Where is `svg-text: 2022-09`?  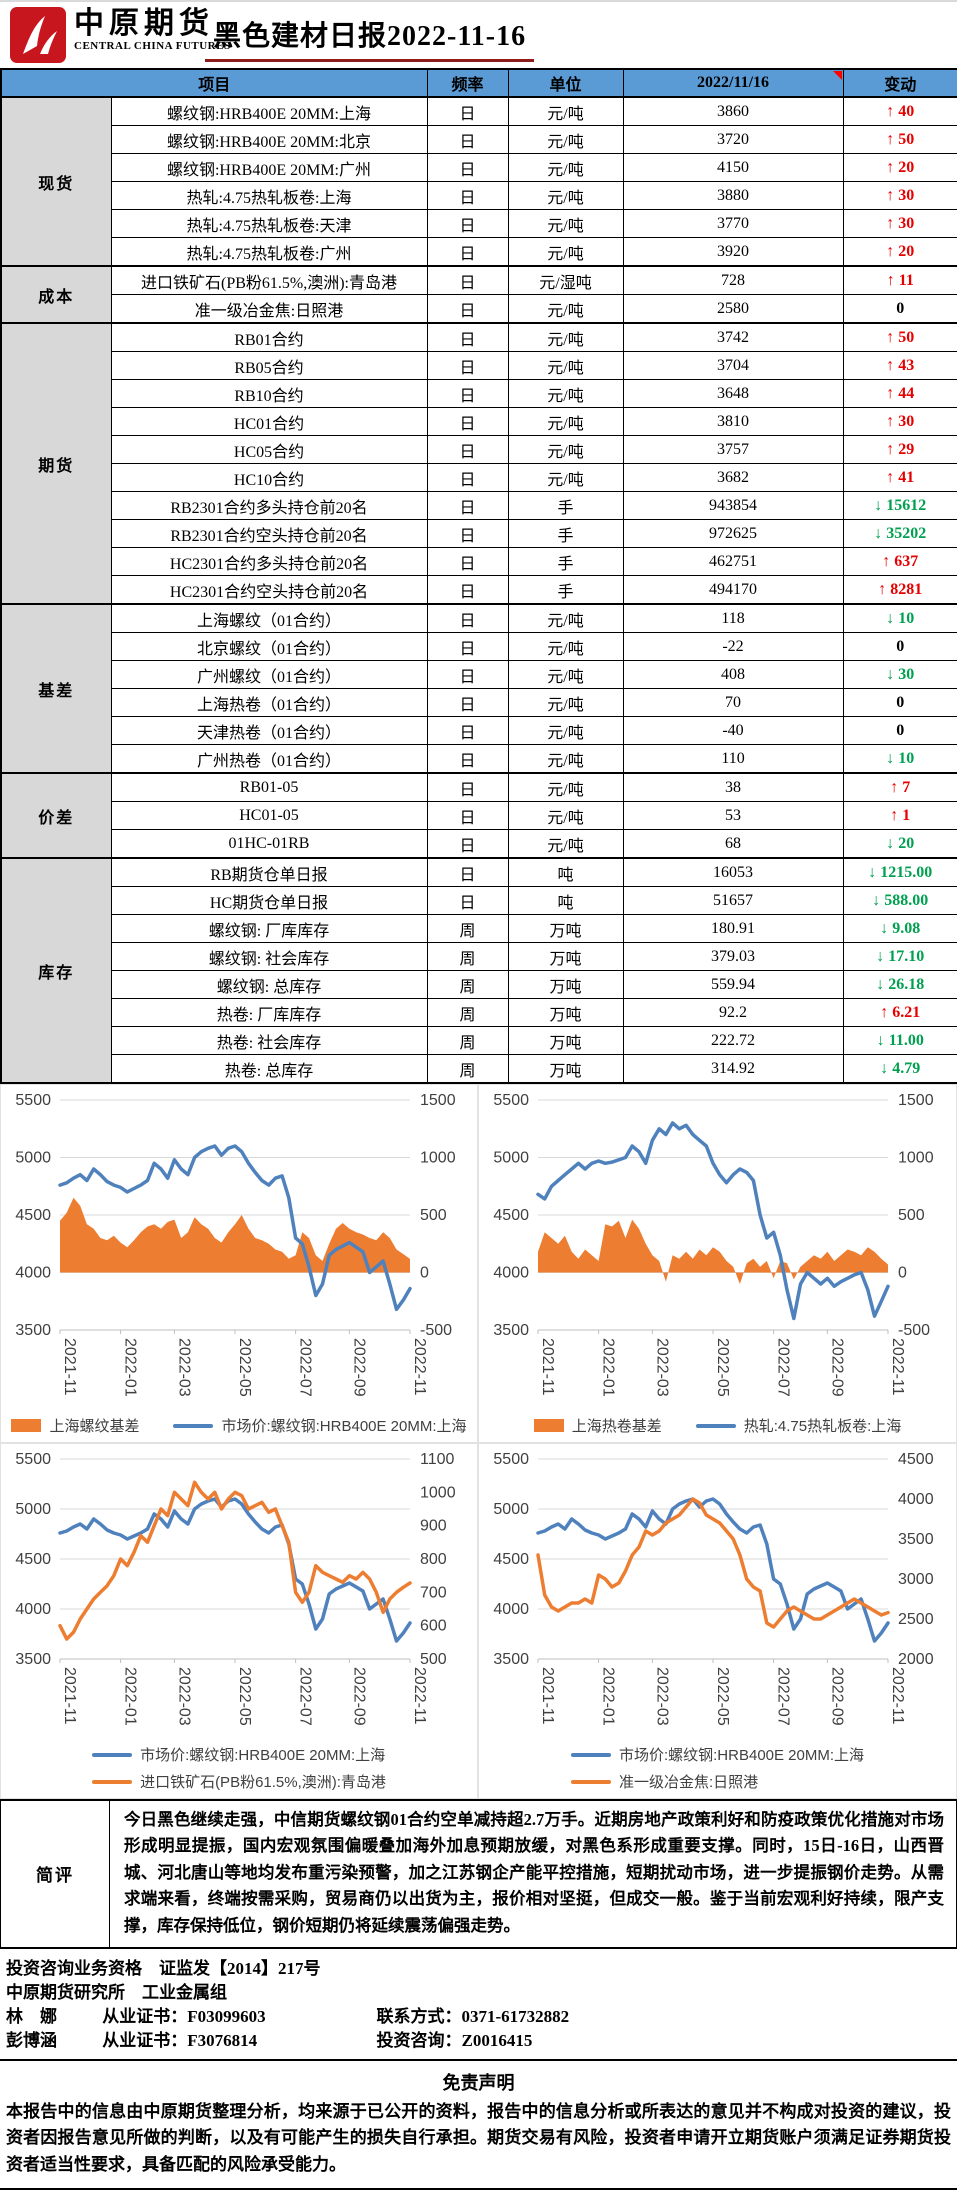
svg-text: 2022-09 is located at coordinates (358, 1367).